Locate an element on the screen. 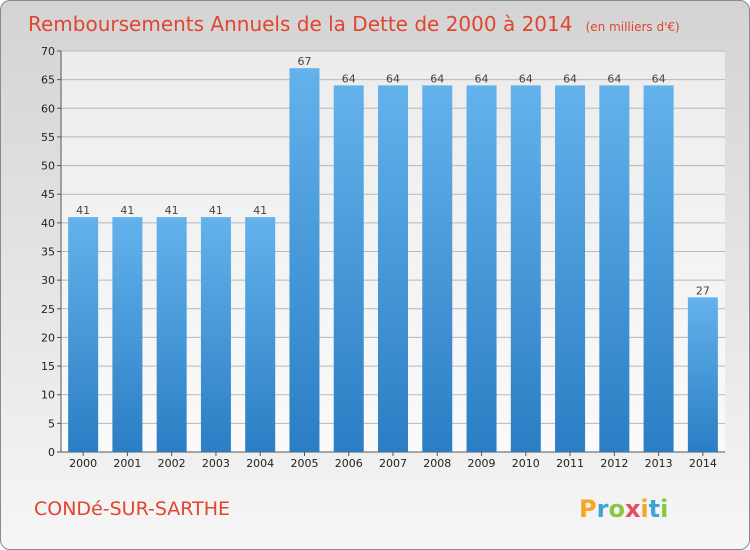 The image size is (750, 550). x-tick-label: 2014 is located at coordinates (703, 463).